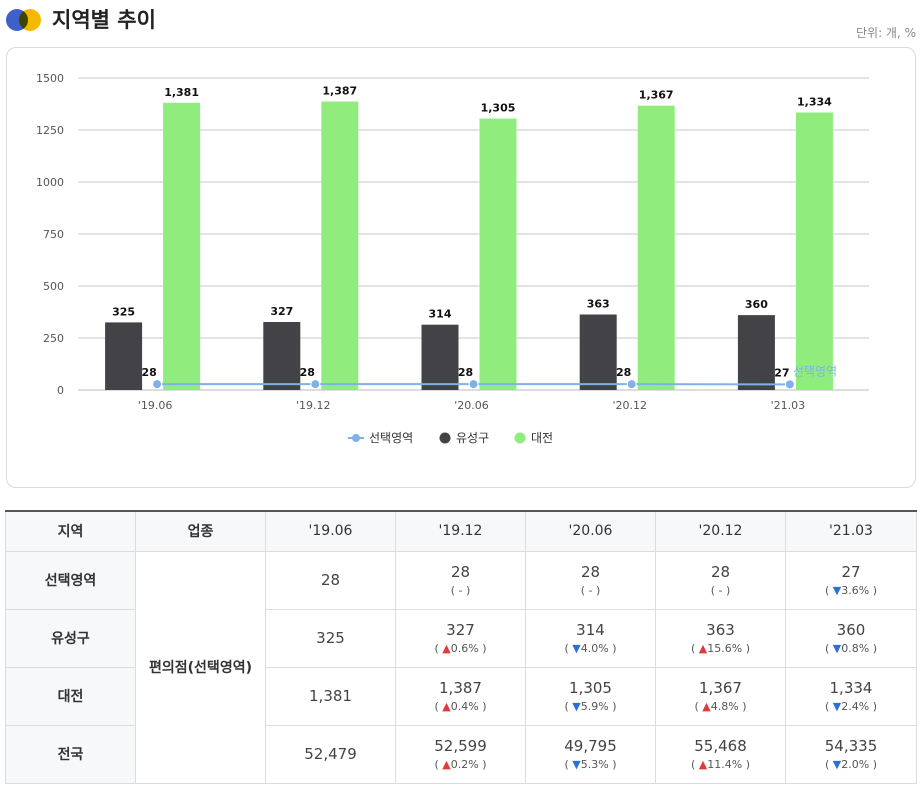 The image size is (922, 795). Describe the element at coordinates (200, 667) in the screenshot. I see `category-cell: 편의점(선택영역)` at that location.